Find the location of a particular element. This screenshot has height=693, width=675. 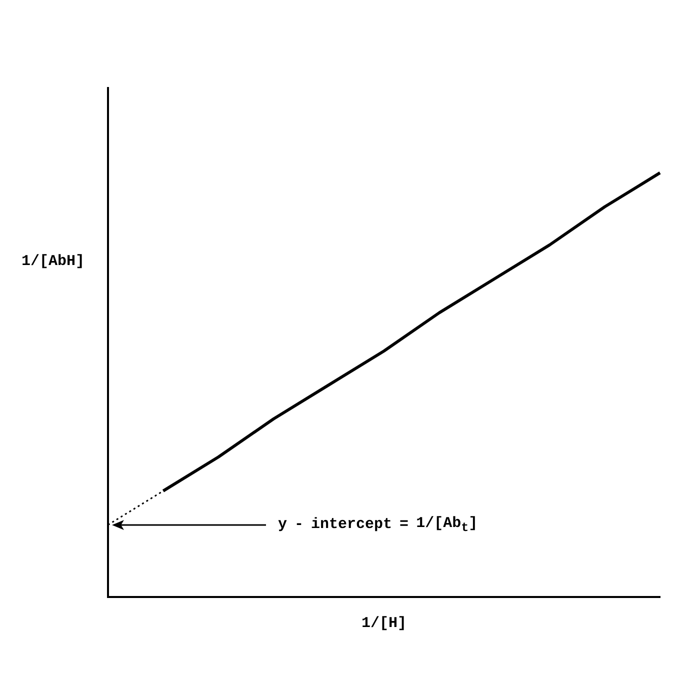

y-axis-title: 1/[AbH] is located at coordinates (52, 261).